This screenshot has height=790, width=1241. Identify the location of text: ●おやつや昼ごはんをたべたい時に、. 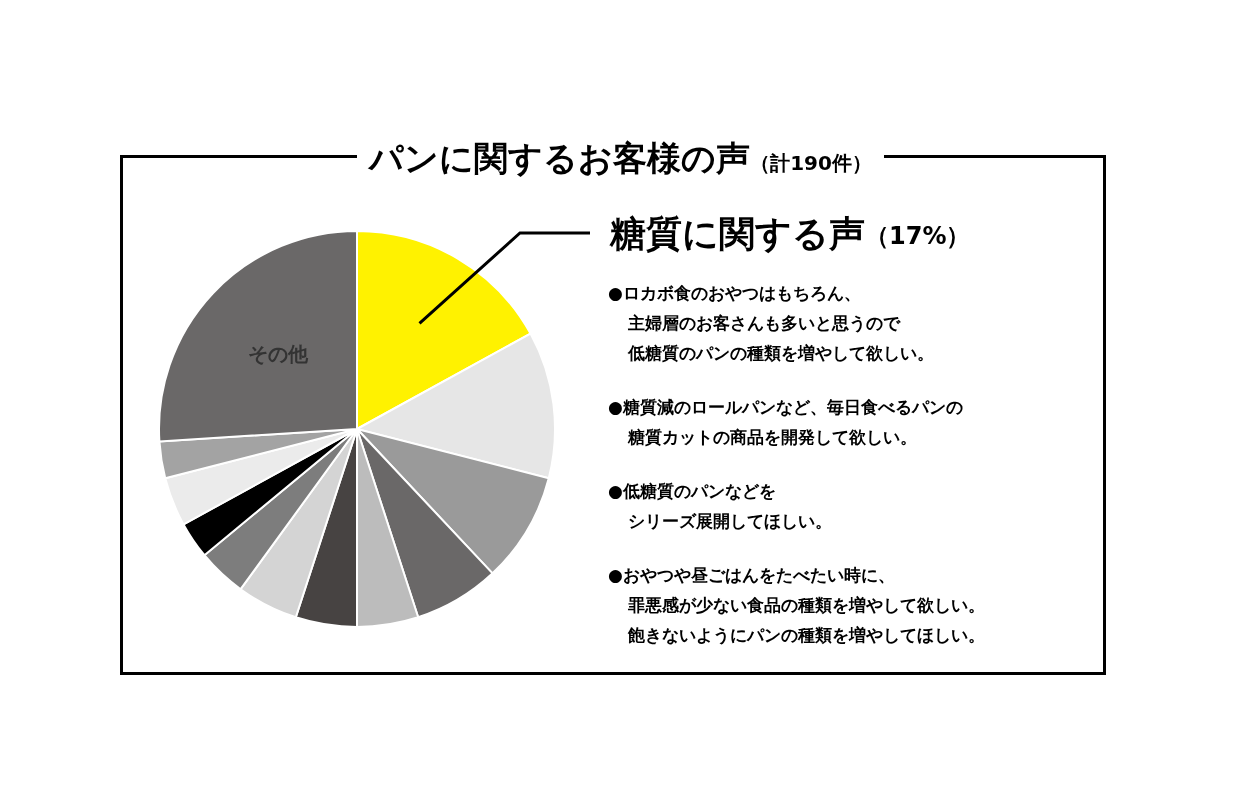
(752, 575).